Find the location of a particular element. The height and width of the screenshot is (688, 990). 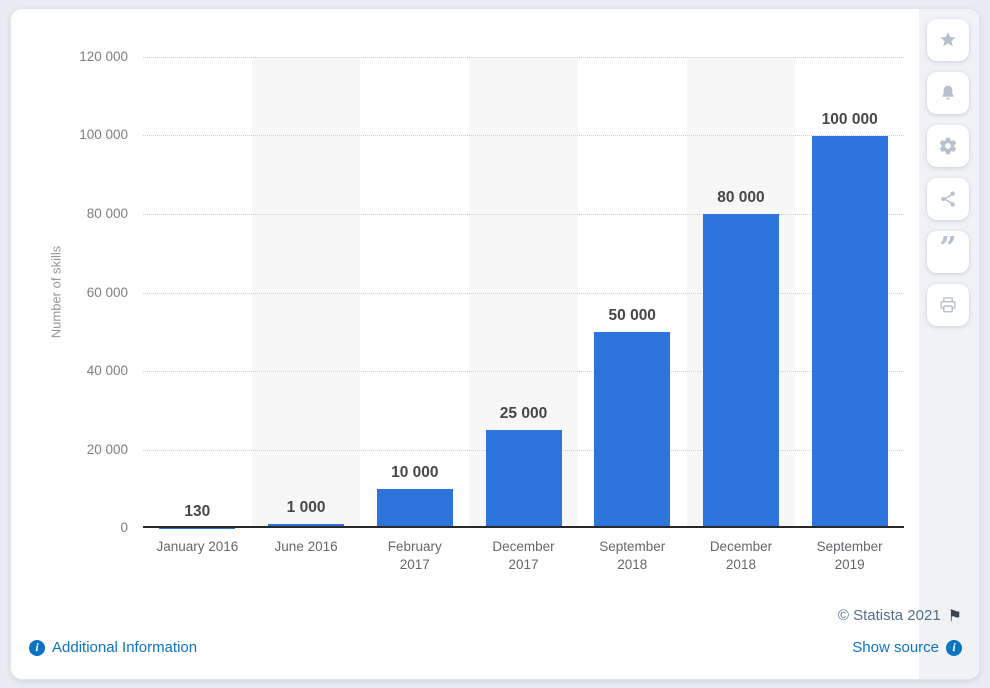

x-axis-line is located at coordinates (523, 527).